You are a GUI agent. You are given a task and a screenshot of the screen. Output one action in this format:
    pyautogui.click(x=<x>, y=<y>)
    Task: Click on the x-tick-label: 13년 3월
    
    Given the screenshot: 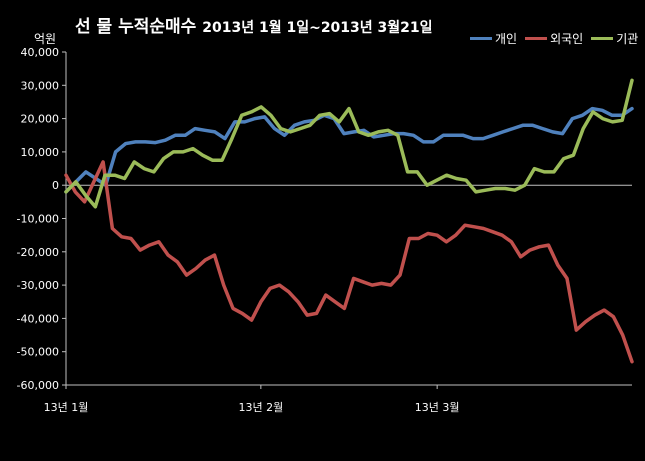 What is the action you would take?
    pyautogui.click(x=437, y=407)
    